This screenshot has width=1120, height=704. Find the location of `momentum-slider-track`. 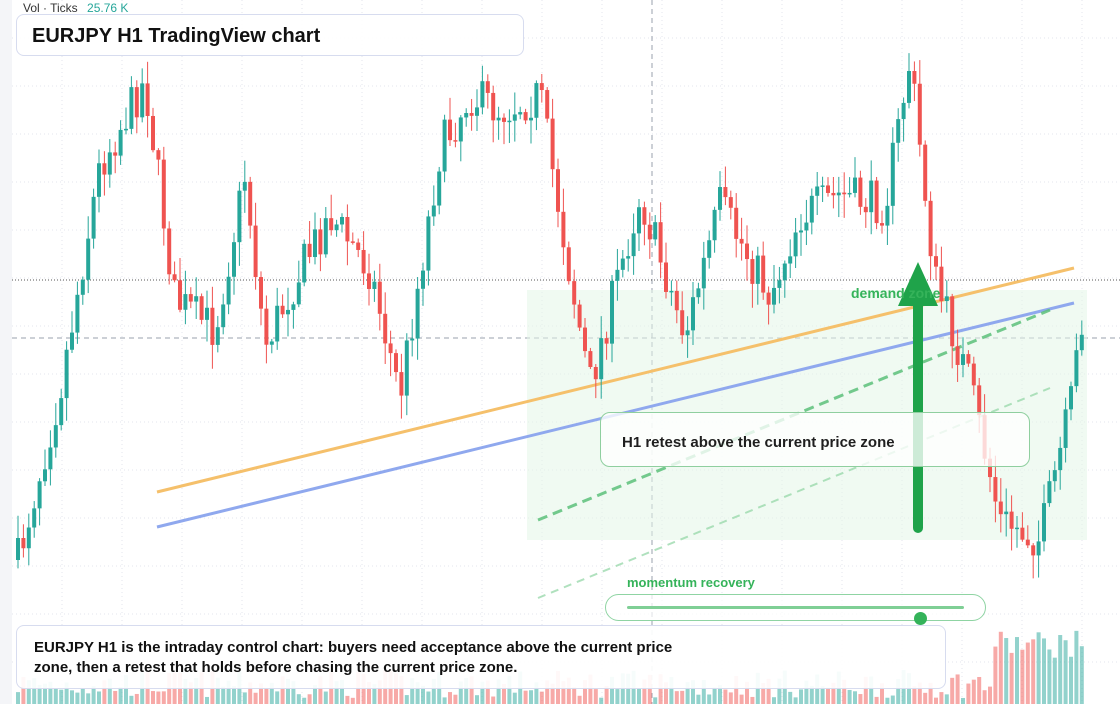

momentum-slider-track is located at coordinates (795, 615).